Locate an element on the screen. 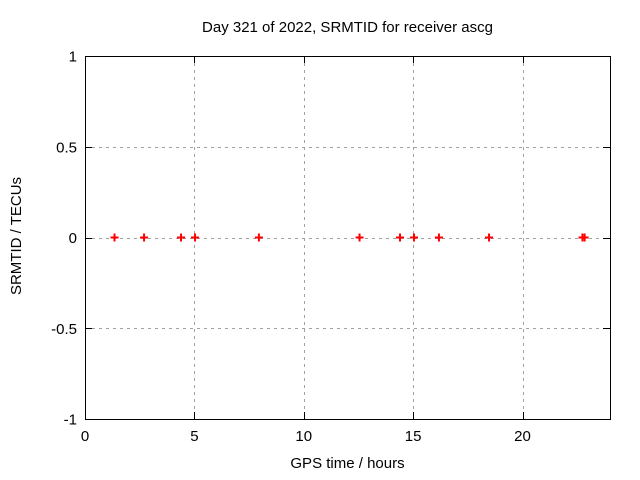 This screenshot has height=480, width=640. x-tick-label: 0 is located at coordinates (85, 436).